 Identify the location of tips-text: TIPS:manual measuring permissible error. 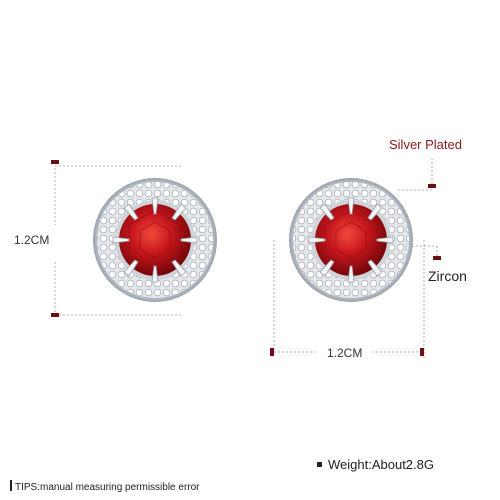
(107, 487).